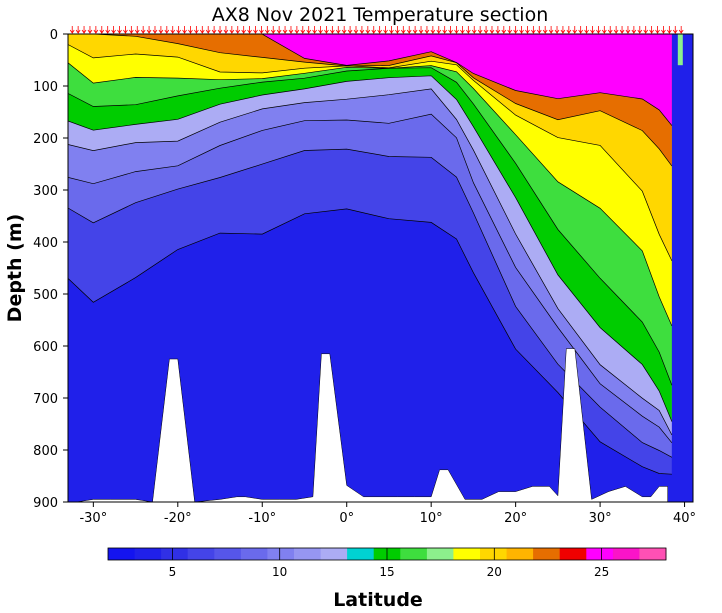 Image resolution: width=722 pixels, height=613 pixels. I want to click on y-tick-label: 600, so click(45, 347).